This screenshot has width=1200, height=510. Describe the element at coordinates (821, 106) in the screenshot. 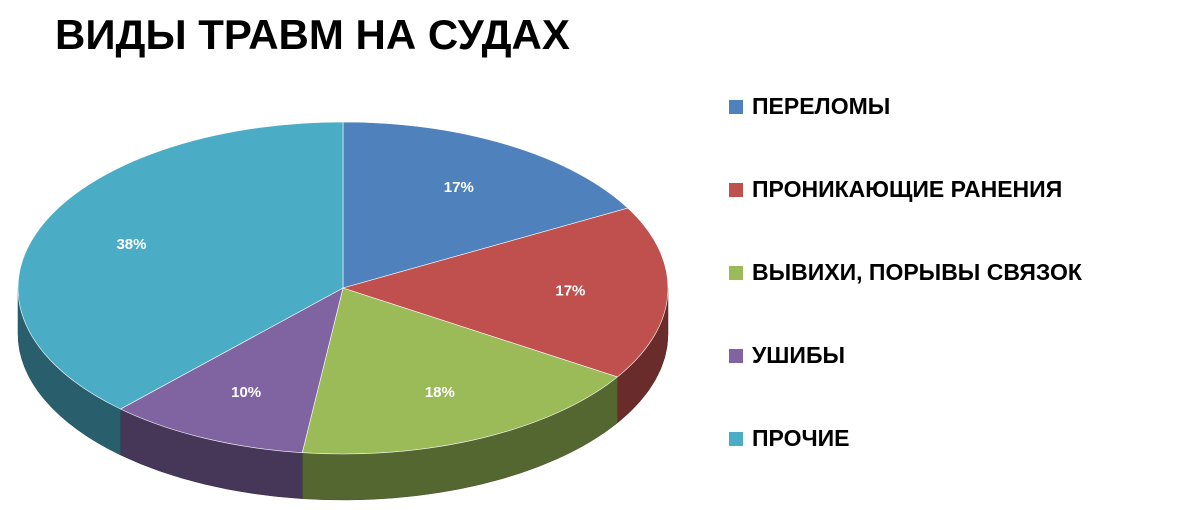

I see `legend-label: ПЕРЕЛОМЫ` at that location.